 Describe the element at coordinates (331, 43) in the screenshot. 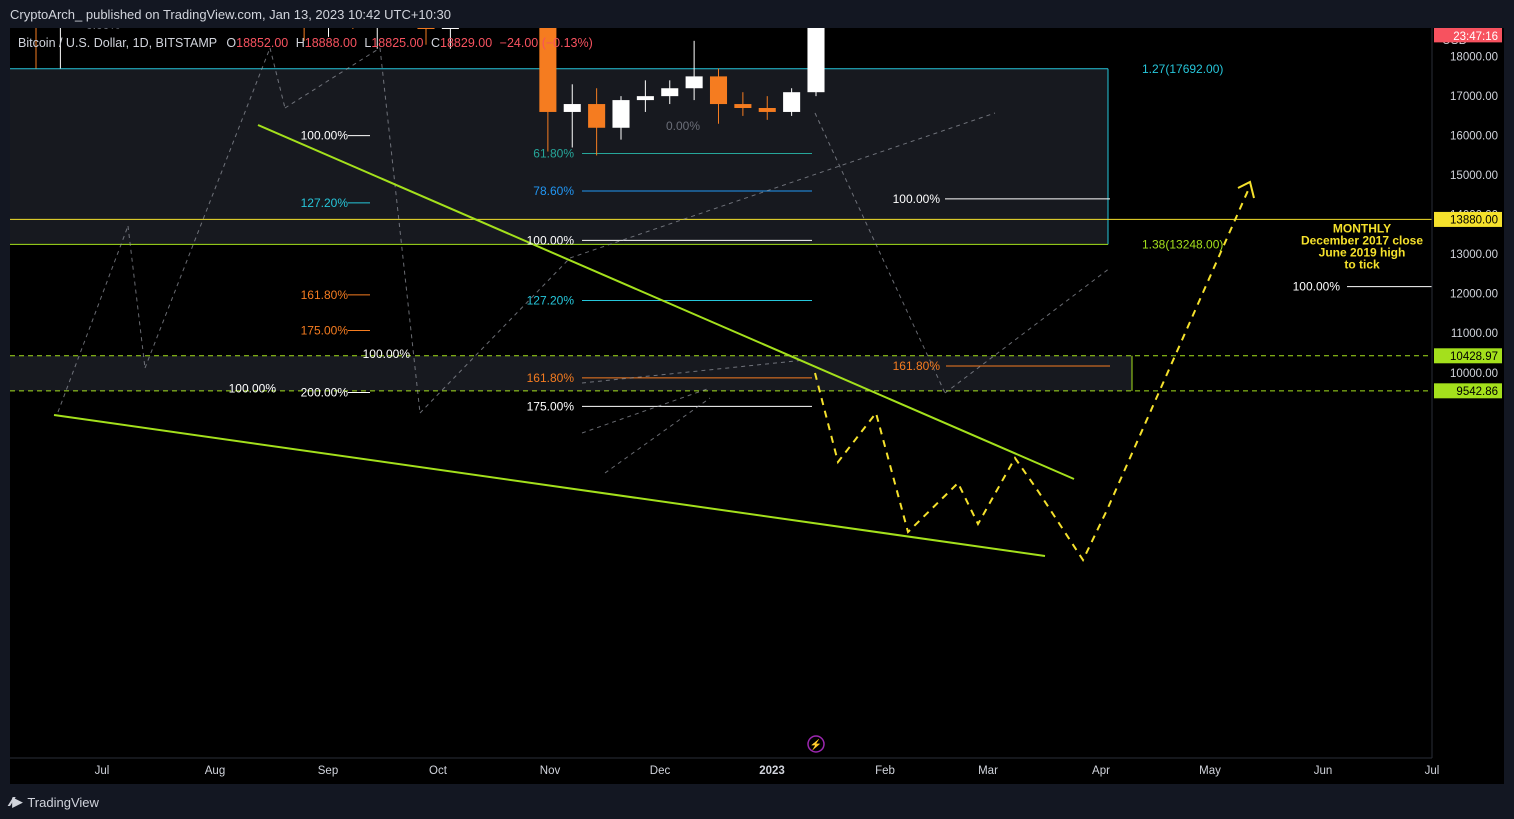

I see `legend-high: 18888.00` at that location.